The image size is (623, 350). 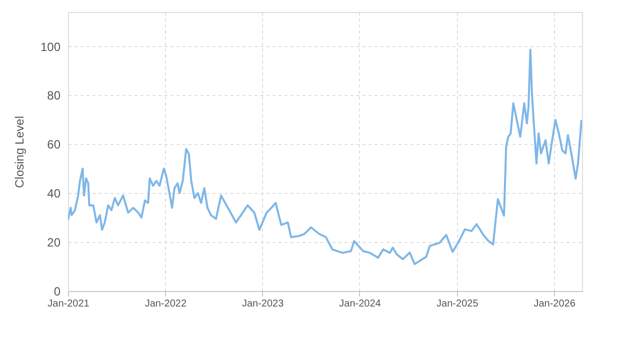 What do you see at coordinates (19, 152) in the screenshot?
I see `y-axis-title: Closing Level` at bounding box center [19, 152].